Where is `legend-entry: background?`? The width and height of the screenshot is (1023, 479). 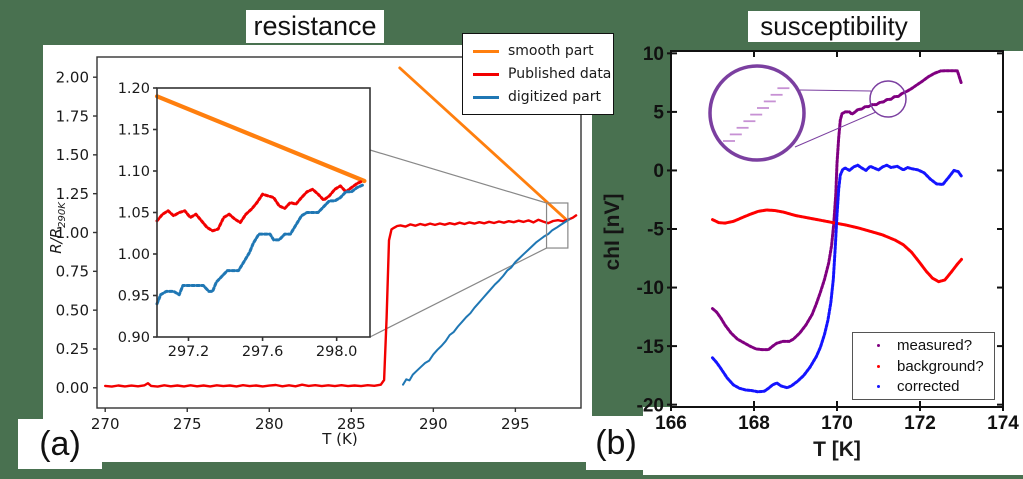 legend-entry: background? is located at coordinates (923, 366).